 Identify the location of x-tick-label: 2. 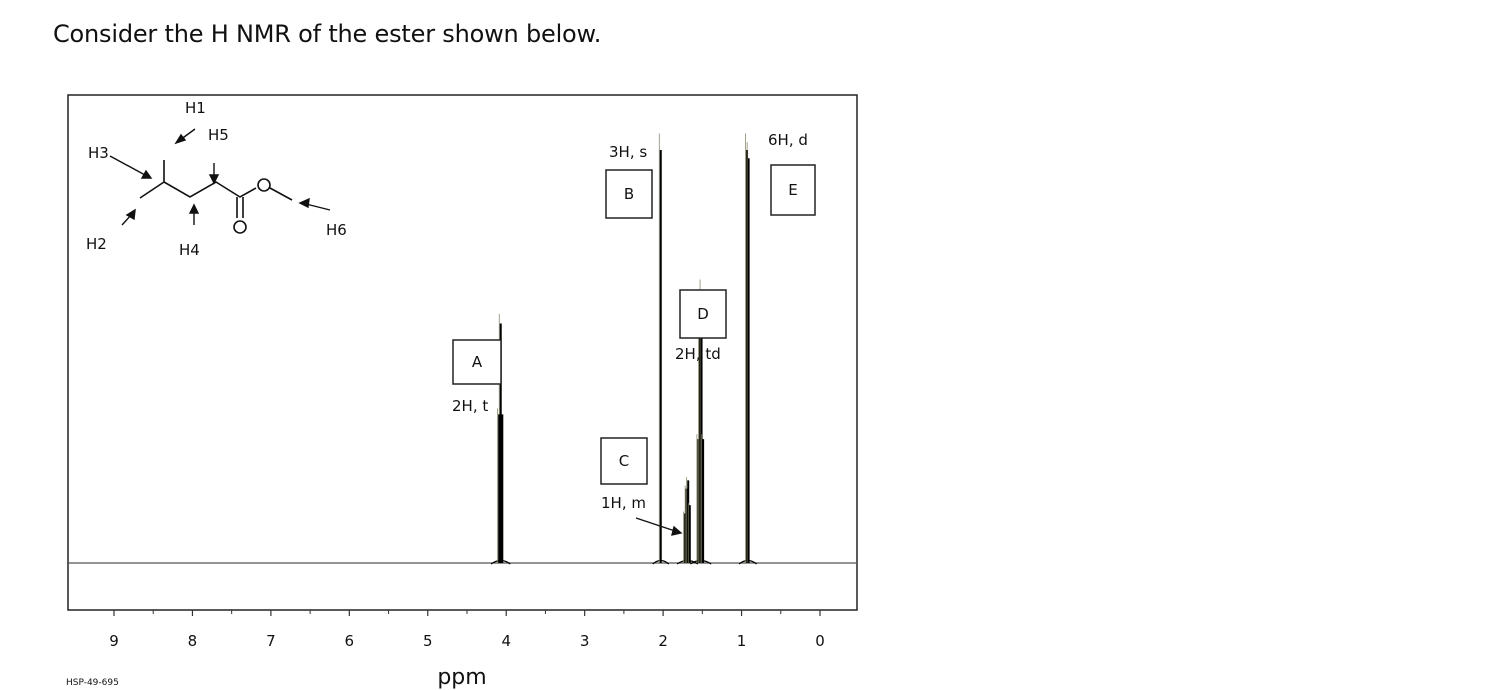
(663, 641).